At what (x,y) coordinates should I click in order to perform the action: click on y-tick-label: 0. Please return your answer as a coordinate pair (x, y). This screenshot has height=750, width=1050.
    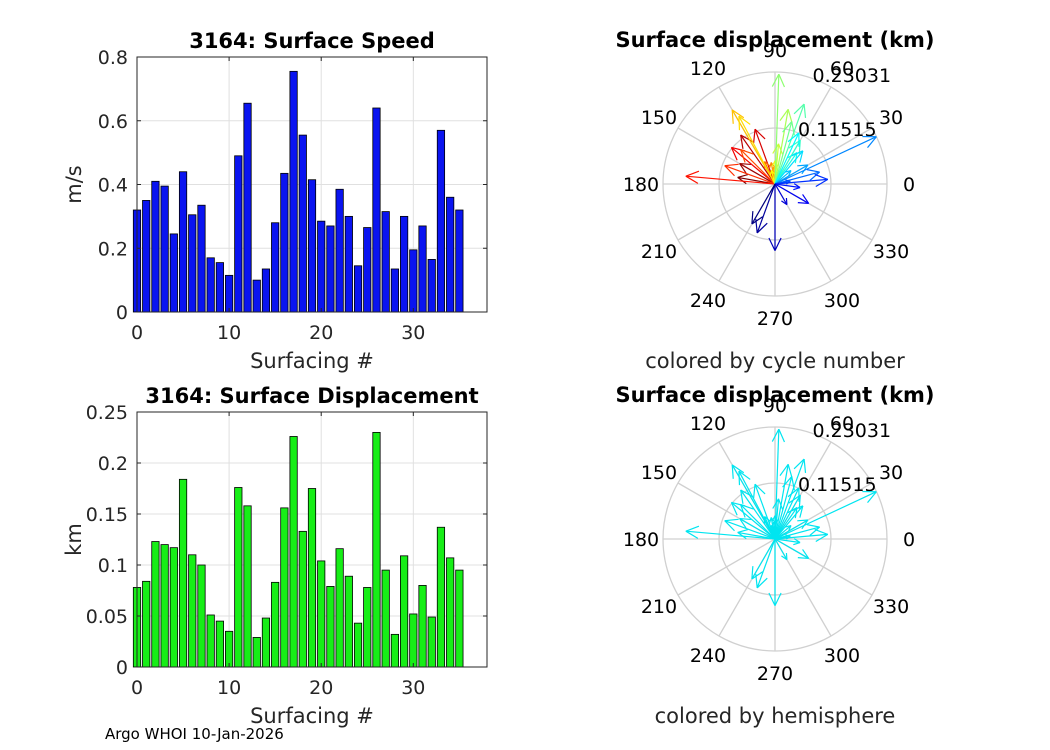
    Looking at the image, I should click on (122, 313).